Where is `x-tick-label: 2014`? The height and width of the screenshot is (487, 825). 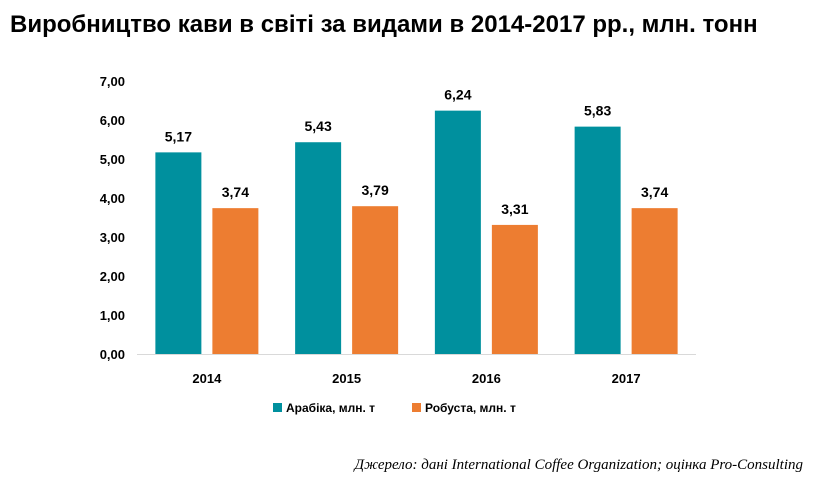
x-tick-label: 2014 is located at coordinates (207, 378).